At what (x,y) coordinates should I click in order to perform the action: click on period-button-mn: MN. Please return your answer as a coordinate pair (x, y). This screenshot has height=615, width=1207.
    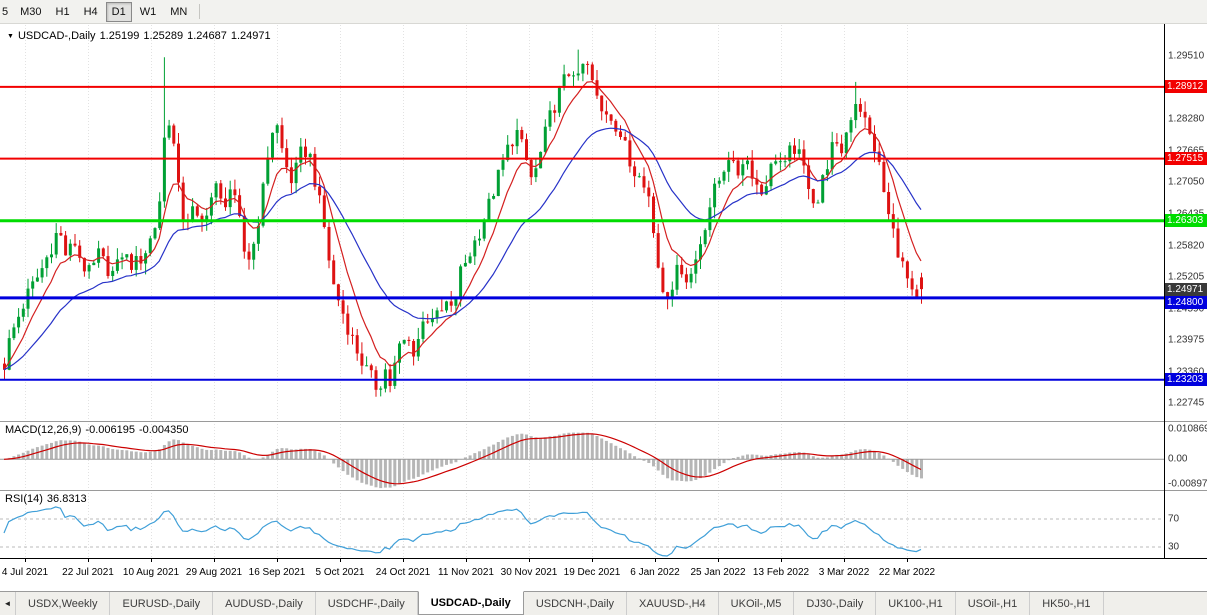
    Looking at the image, I should click on (179, 11).